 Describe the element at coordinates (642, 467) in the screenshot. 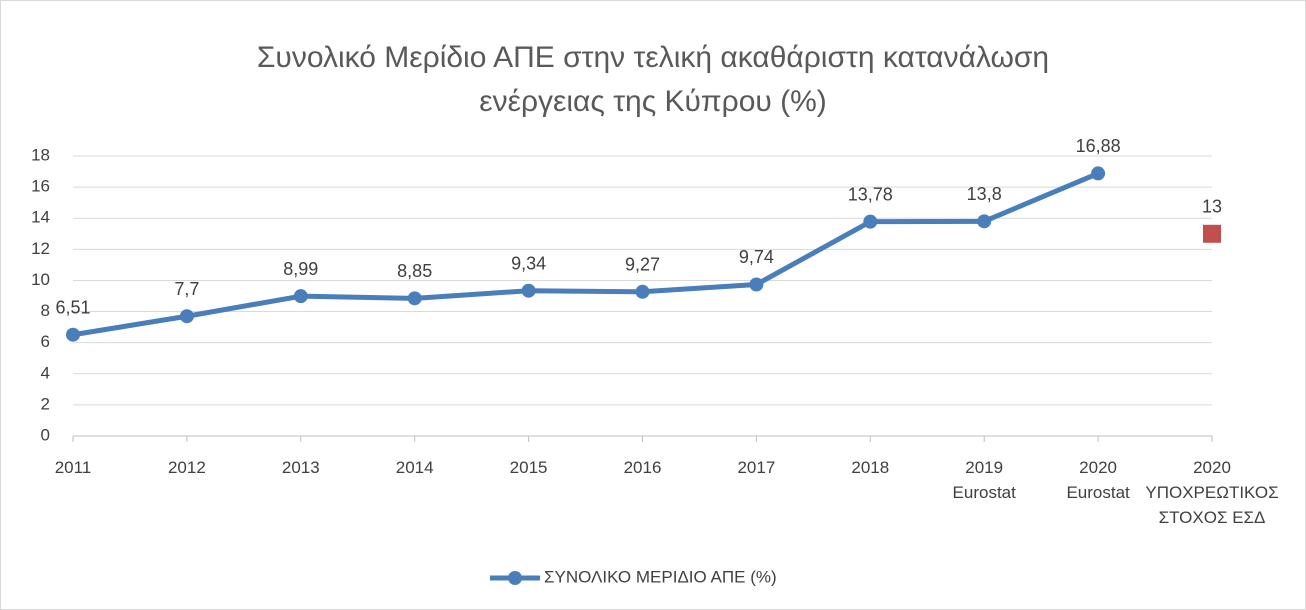

I see `x-tick-label: 2016` at that location.